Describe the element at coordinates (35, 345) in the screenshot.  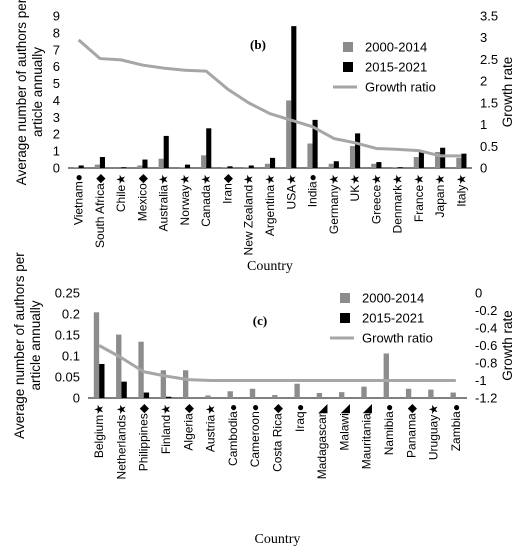
I see `y-axis-title-line: article annually` at that location.